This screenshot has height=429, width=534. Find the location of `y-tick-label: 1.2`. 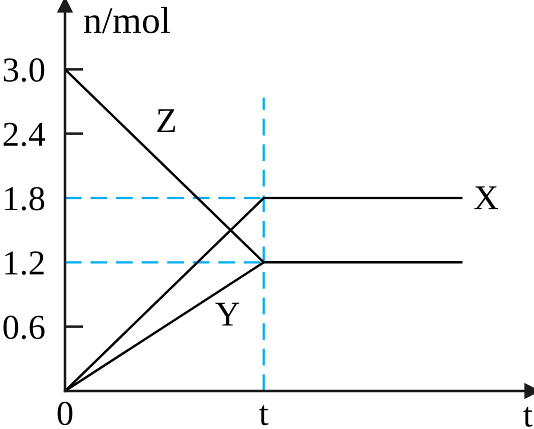

y-tick-label: 1.2 is located at coordinates (24, 263).